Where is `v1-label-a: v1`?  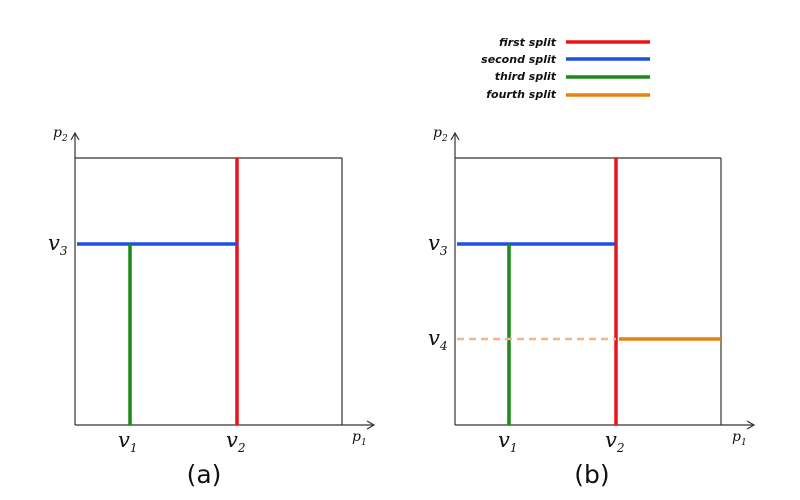
v1-label-a: v1 is located at coordinates (128, 441).